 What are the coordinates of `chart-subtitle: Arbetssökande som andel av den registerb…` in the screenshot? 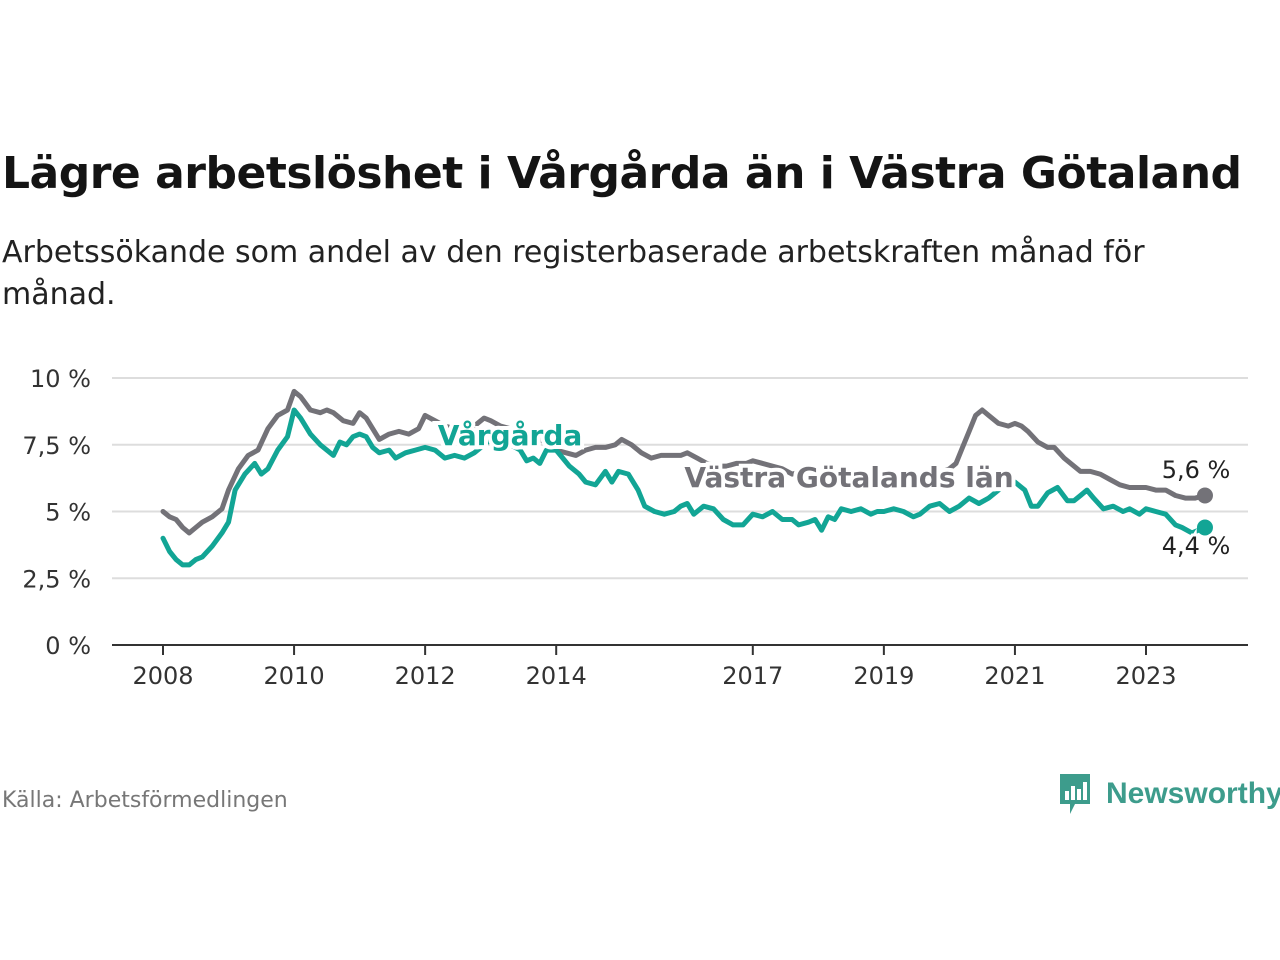 It's located at (573, 273).